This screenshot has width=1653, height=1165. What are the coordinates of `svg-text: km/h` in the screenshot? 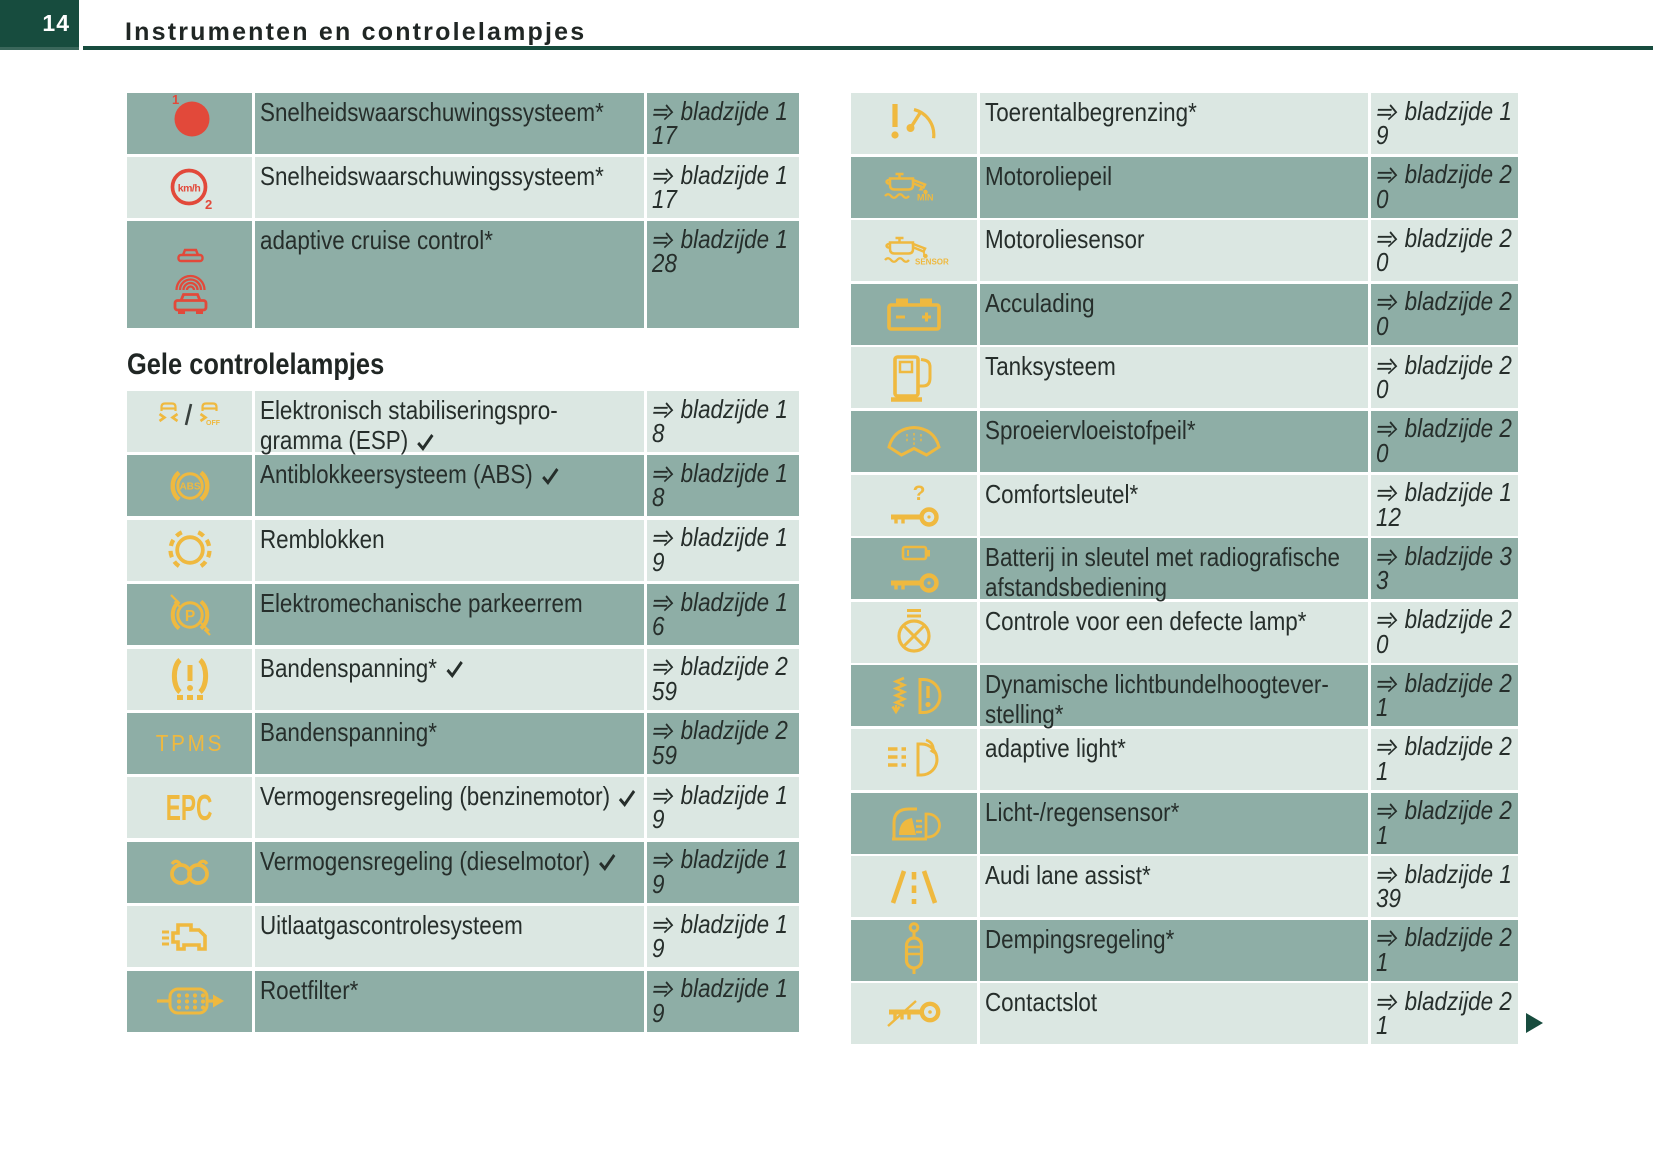 It's located at (188, 188).